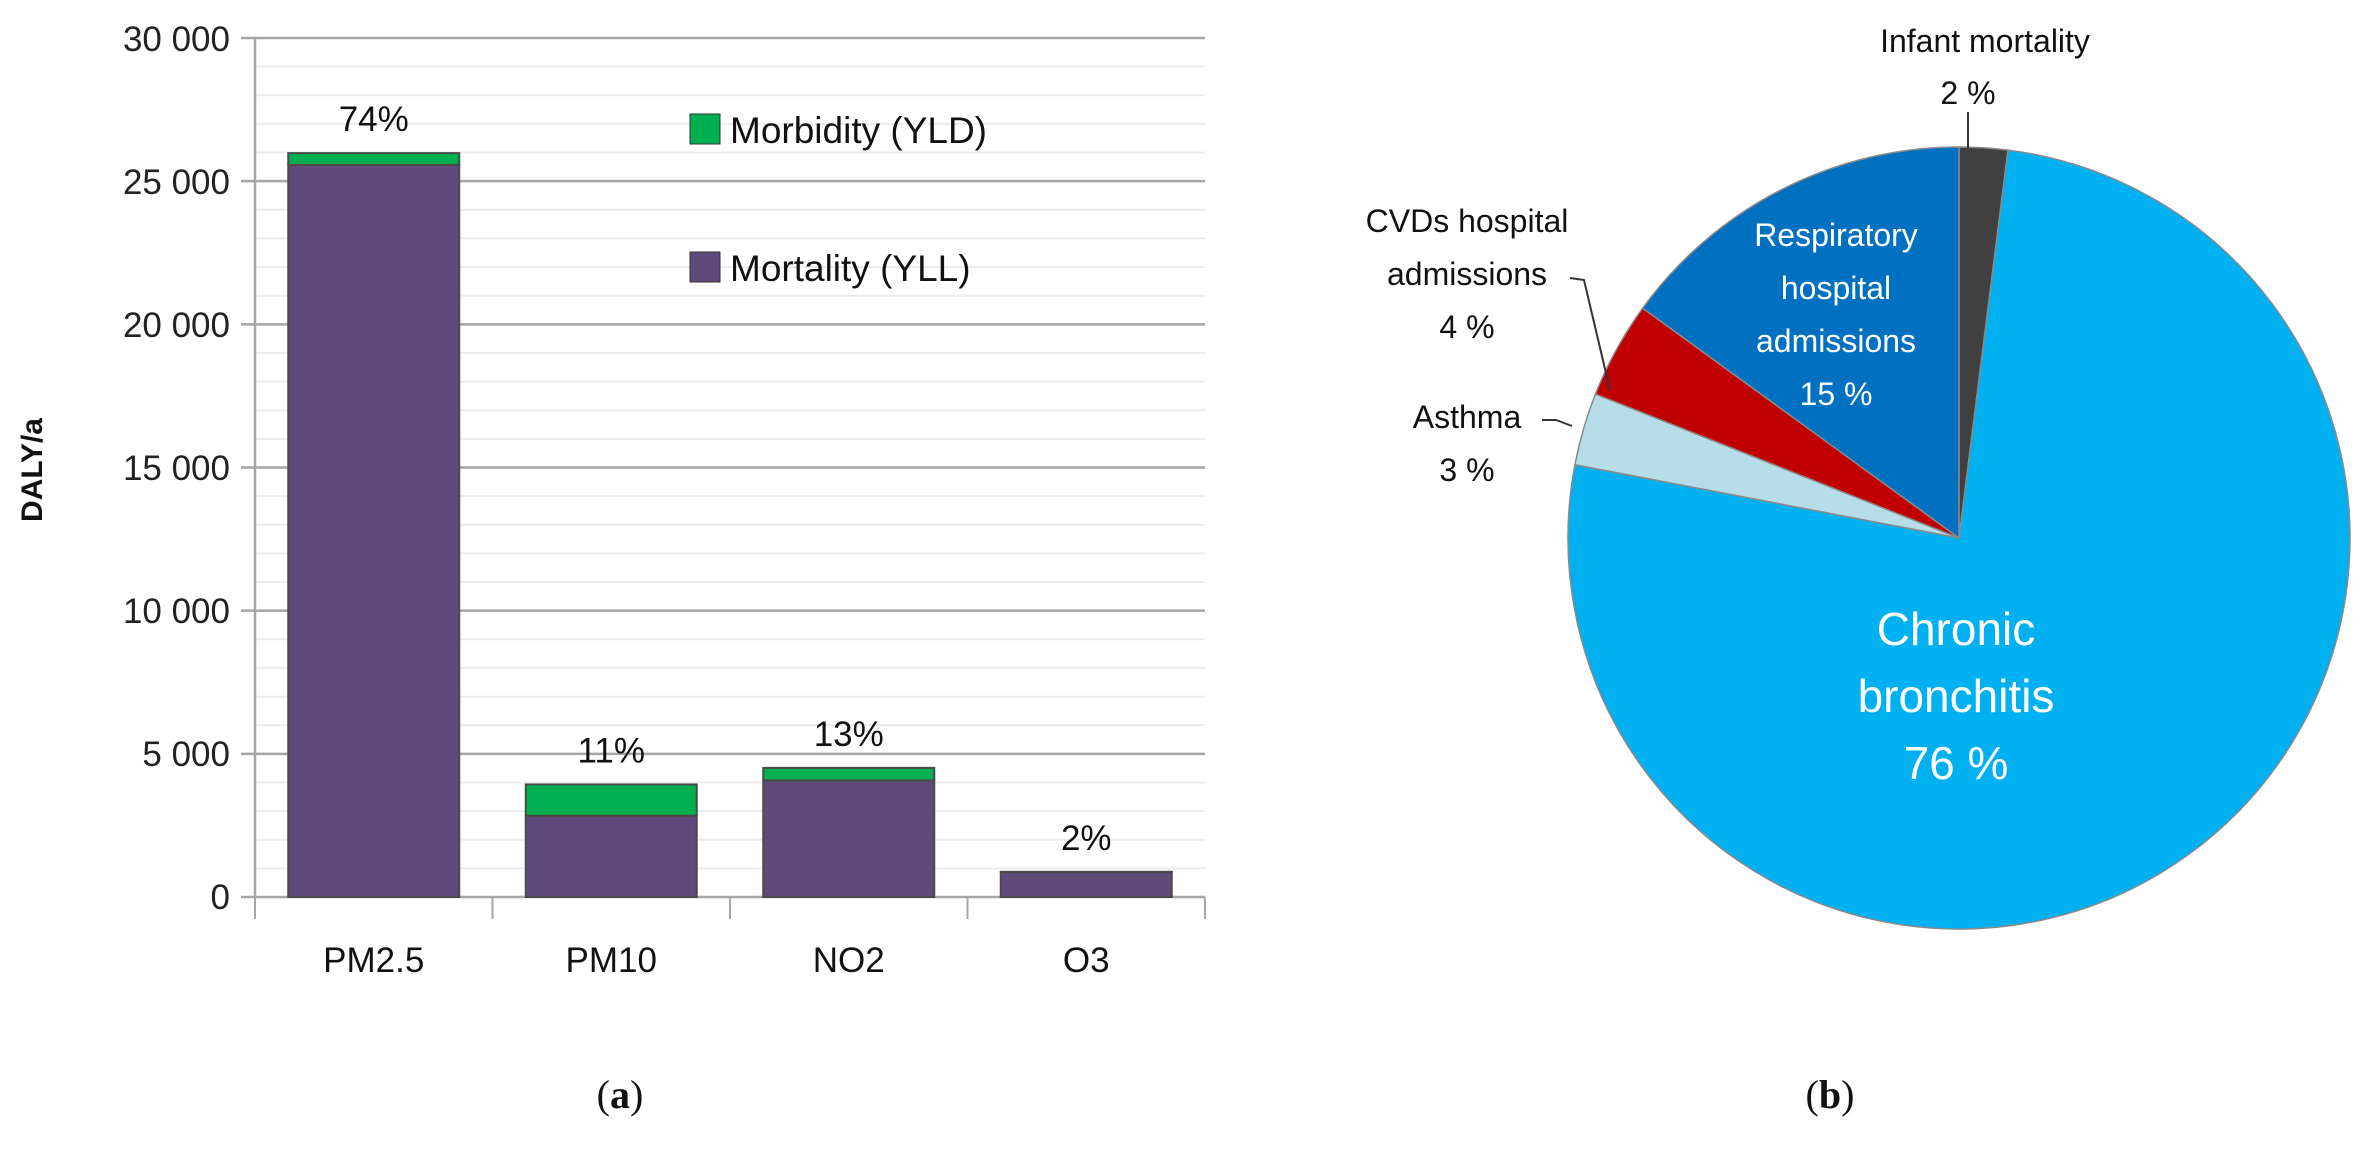 This screenshot has height=1154, width=2376. What do you see at coordinates (1466, 470) in the screenshot?
I see `pie-pct-asthma: 3 %` at bounding box center [1466, 470].